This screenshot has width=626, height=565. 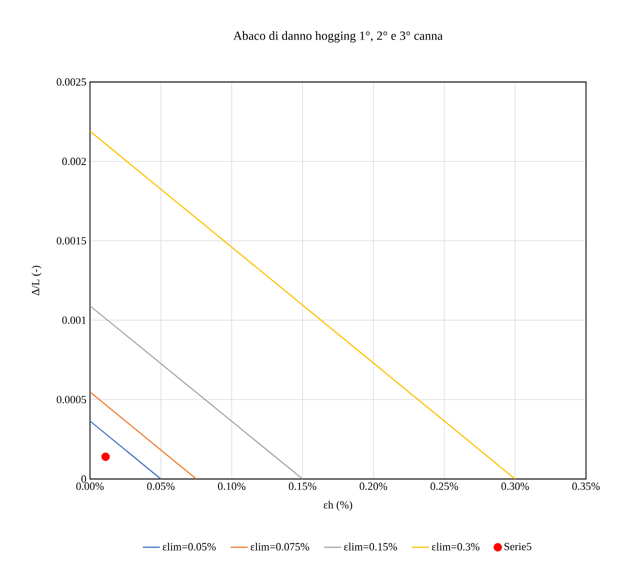 I want to click on y-tick-label: 0.0015, so click(x=71, y=241).